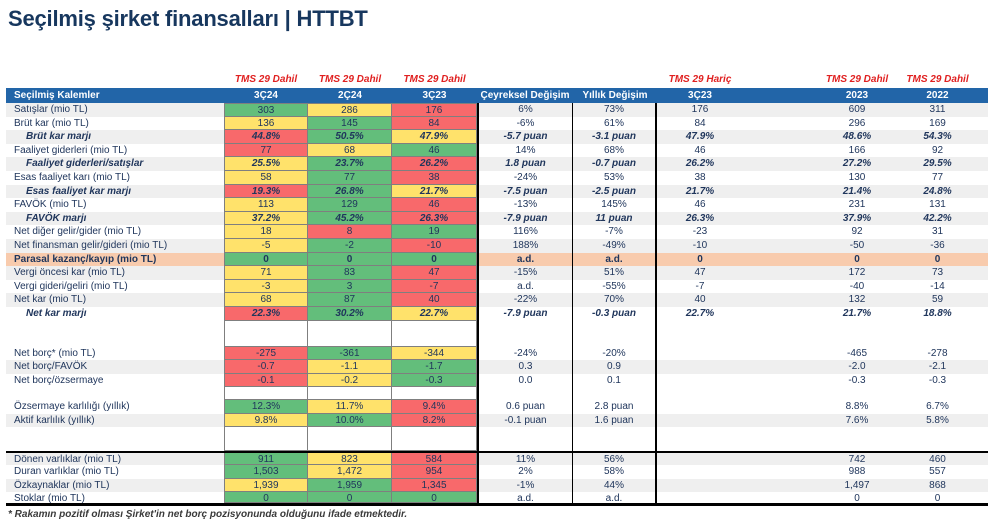  What do you see at coordinates (350, 273) in the screenshot?
I see `cell-q2: 83` at bounding box center [350, 273].